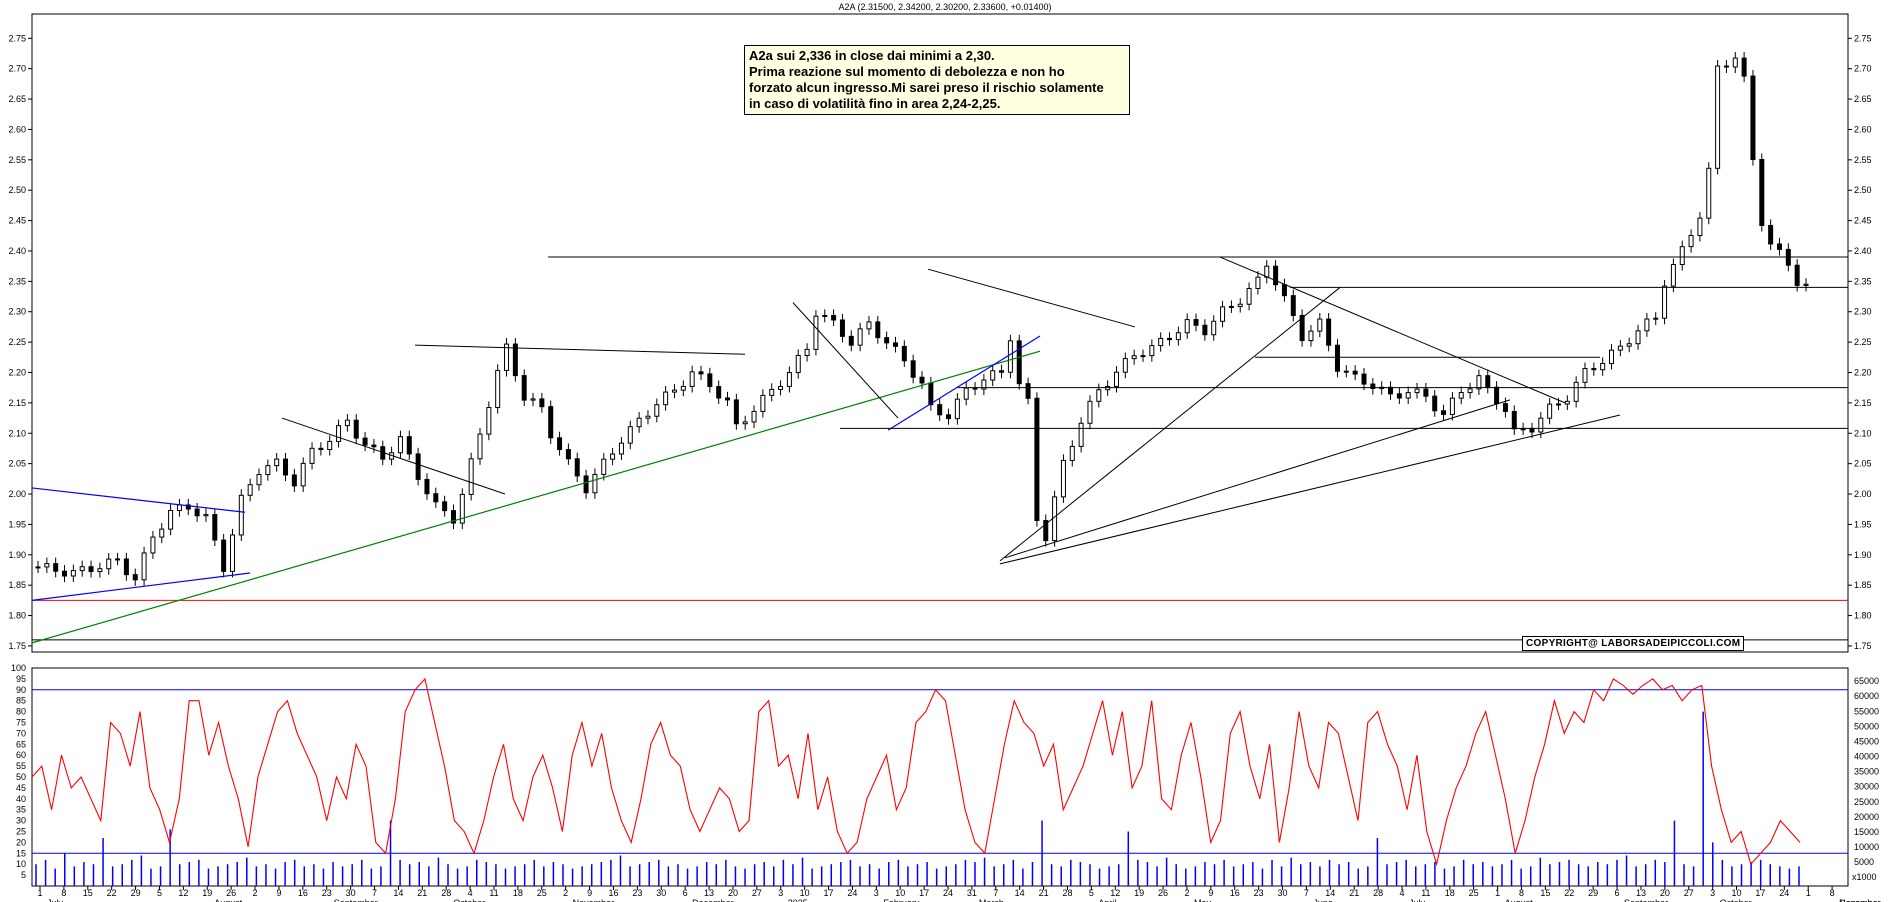 The image size is (1890, 902). Describe the element at coordinates (1860, 900) in the screenshot. I see `x-month-label: December` at that location.